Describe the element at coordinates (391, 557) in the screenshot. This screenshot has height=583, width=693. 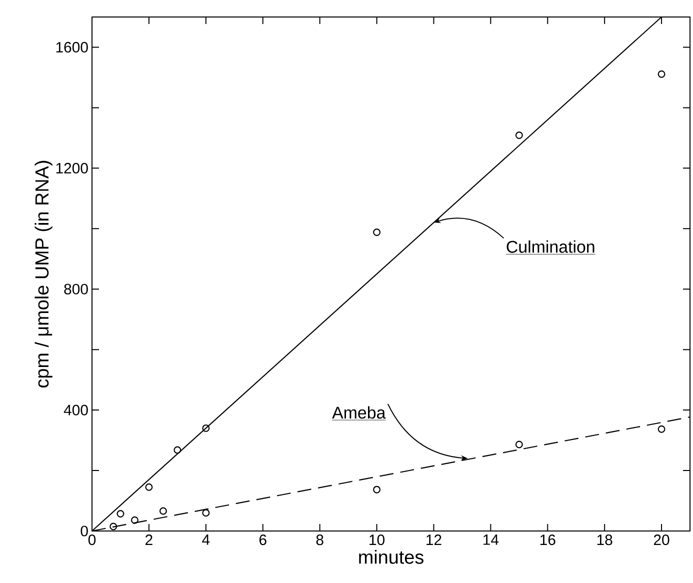
I see `x-axis-title: minutes` at that location.